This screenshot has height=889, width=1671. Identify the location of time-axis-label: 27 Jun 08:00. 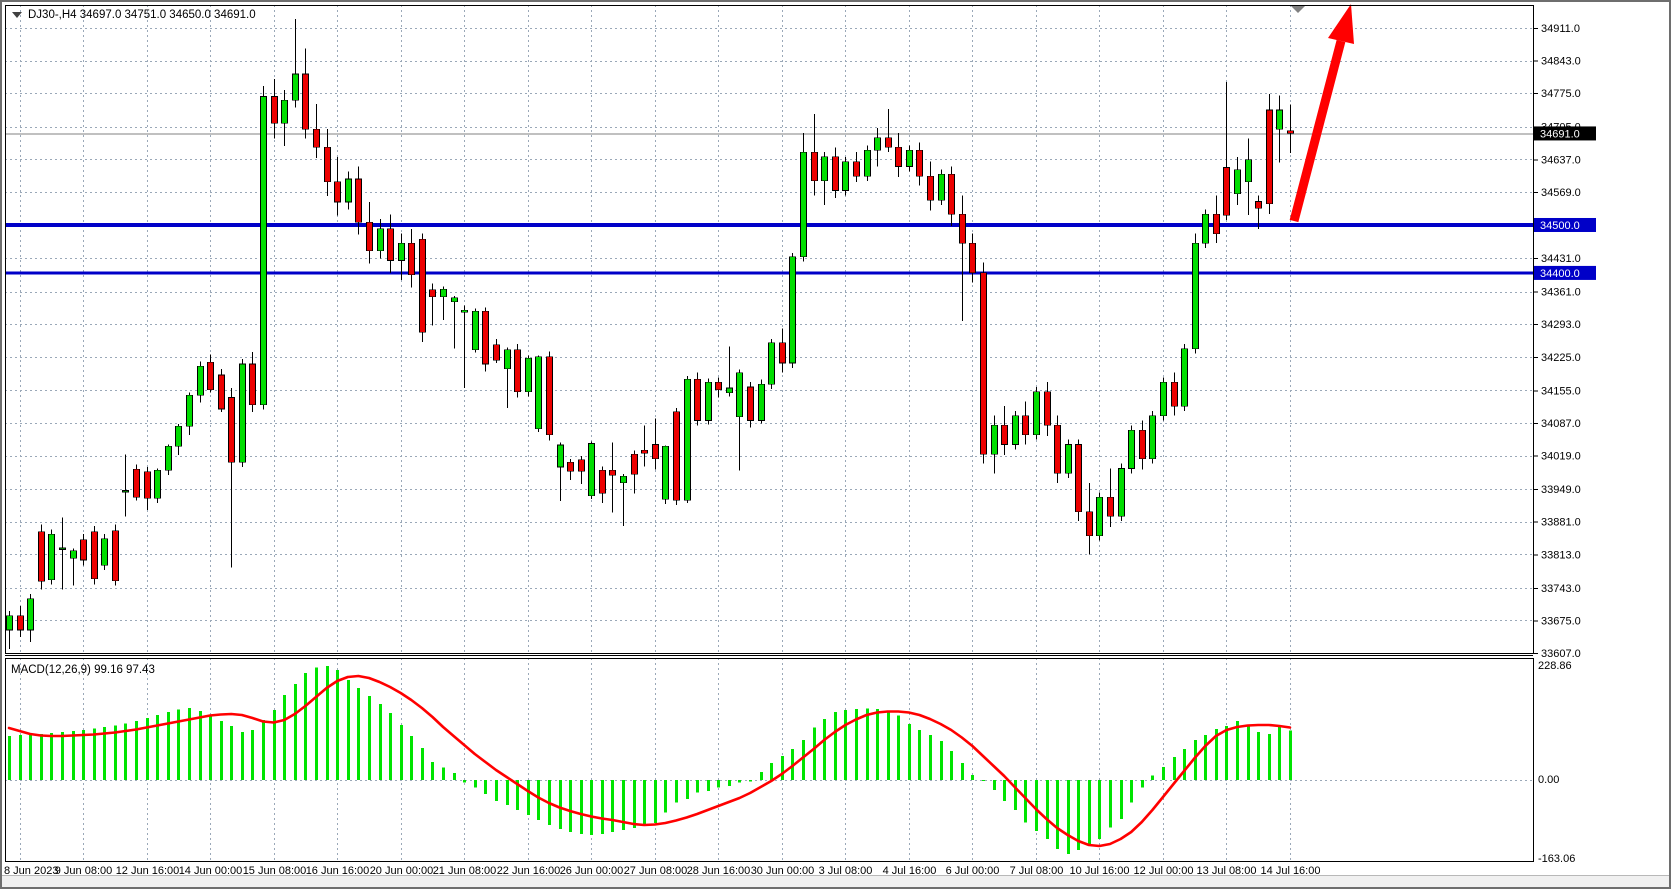
(656, 870).